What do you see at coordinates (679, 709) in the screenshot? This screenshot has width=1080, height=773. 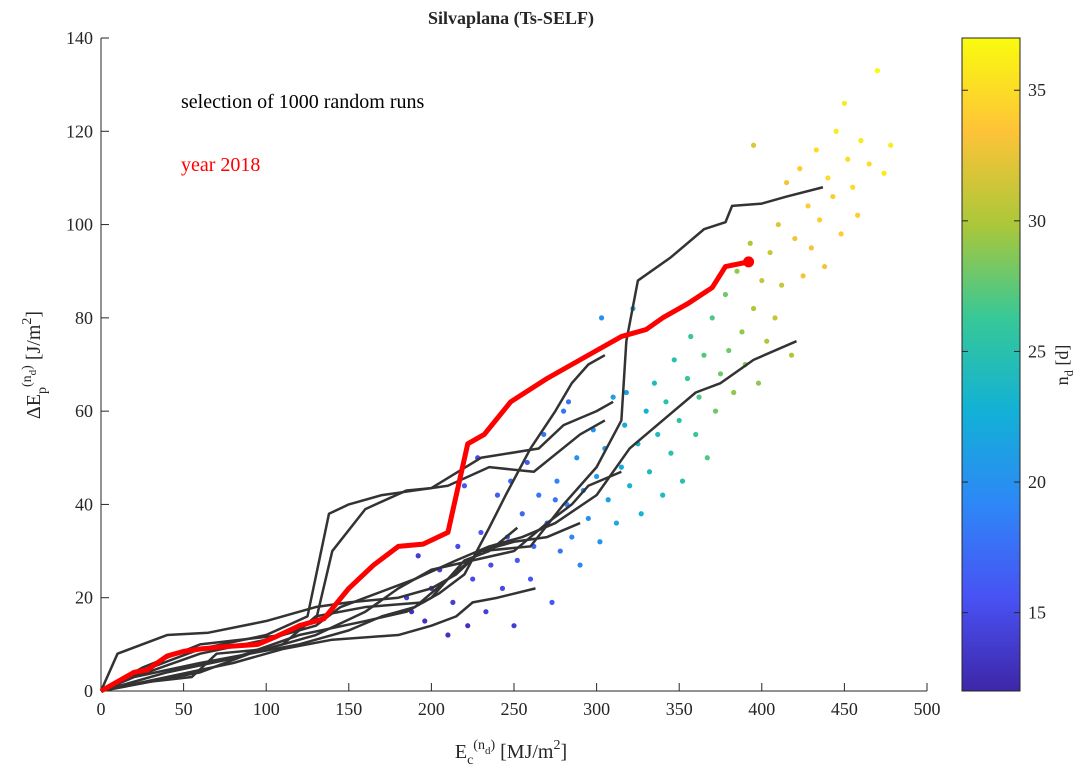 I see `x-tick-label: 350` at bounding box center [679, 709].